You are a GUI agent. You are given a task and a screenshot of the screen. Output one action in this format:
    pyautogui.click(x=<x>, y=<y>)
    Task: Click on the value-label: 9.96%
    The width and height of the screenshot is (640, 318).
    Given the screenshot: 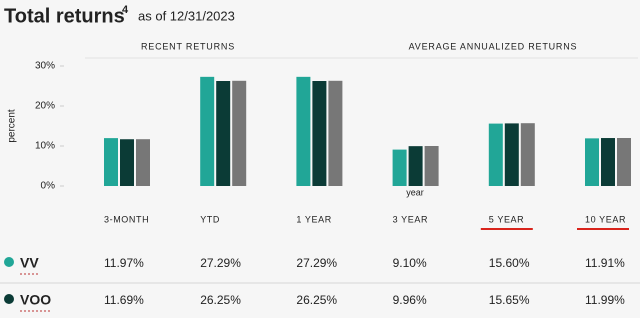 What is the action you would take?
    pyautogui.click(x=410, y=300)
    